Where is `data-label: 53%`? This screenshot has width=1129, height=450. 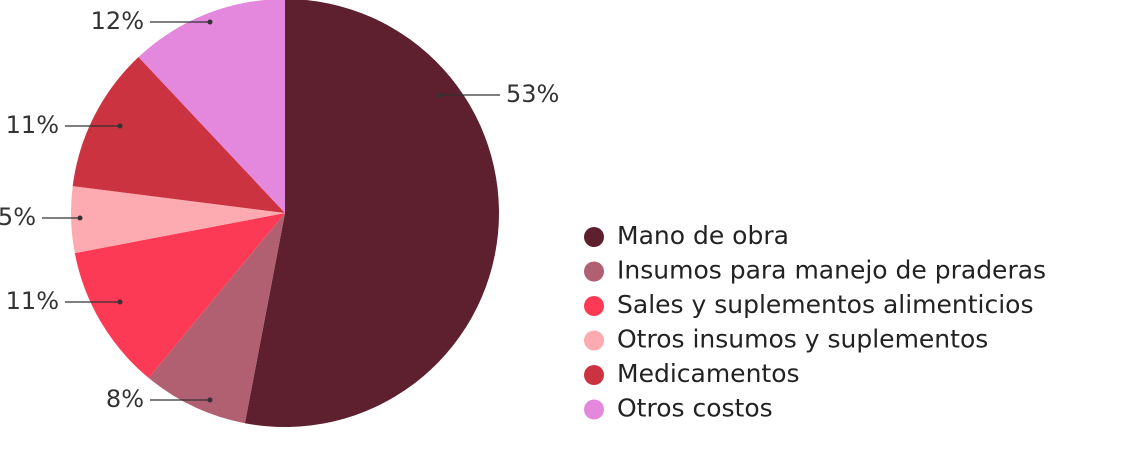 data-label: 53% is located at coordinates (532, 94).